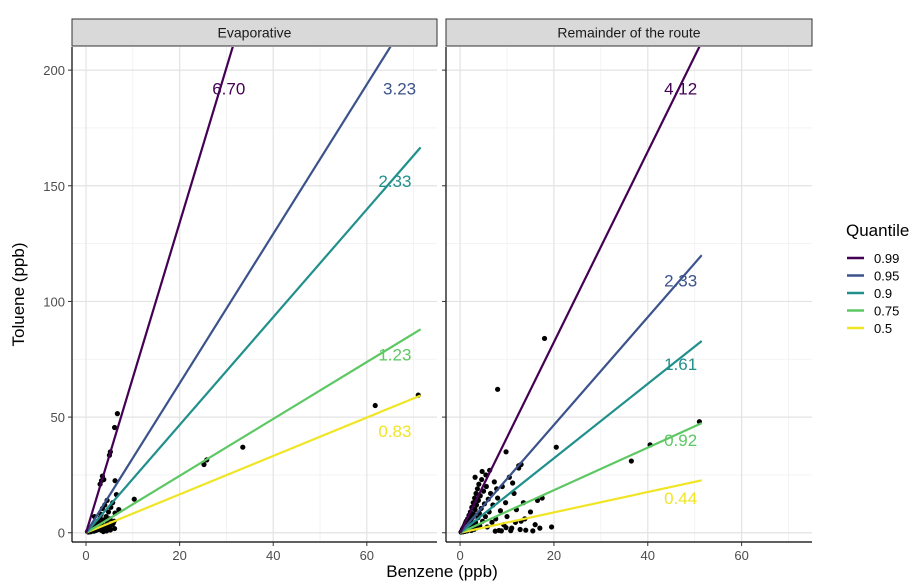 The width and height of the screenshot is (924, 582). What do you see at coordinates (680, 364) in the screenshot?
I see `slope-label: 1.61` at bounding box center [680, 364].